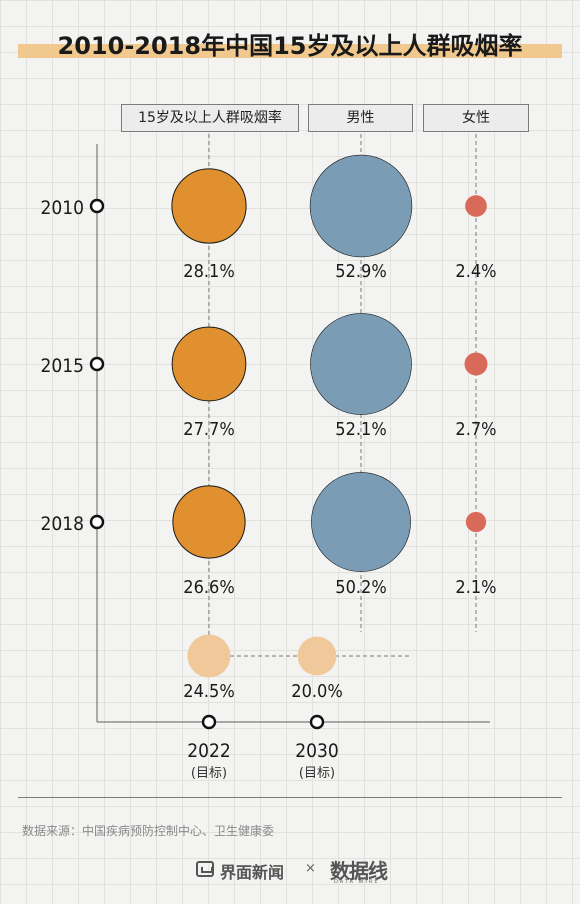 The width and height of the screenshot is (580, 904). What do you see at coordinates (210, 118) in the screenshot?
I see `column-header-overall: 15岁及以上人群吸烟率` at bounding box center [210, 118].